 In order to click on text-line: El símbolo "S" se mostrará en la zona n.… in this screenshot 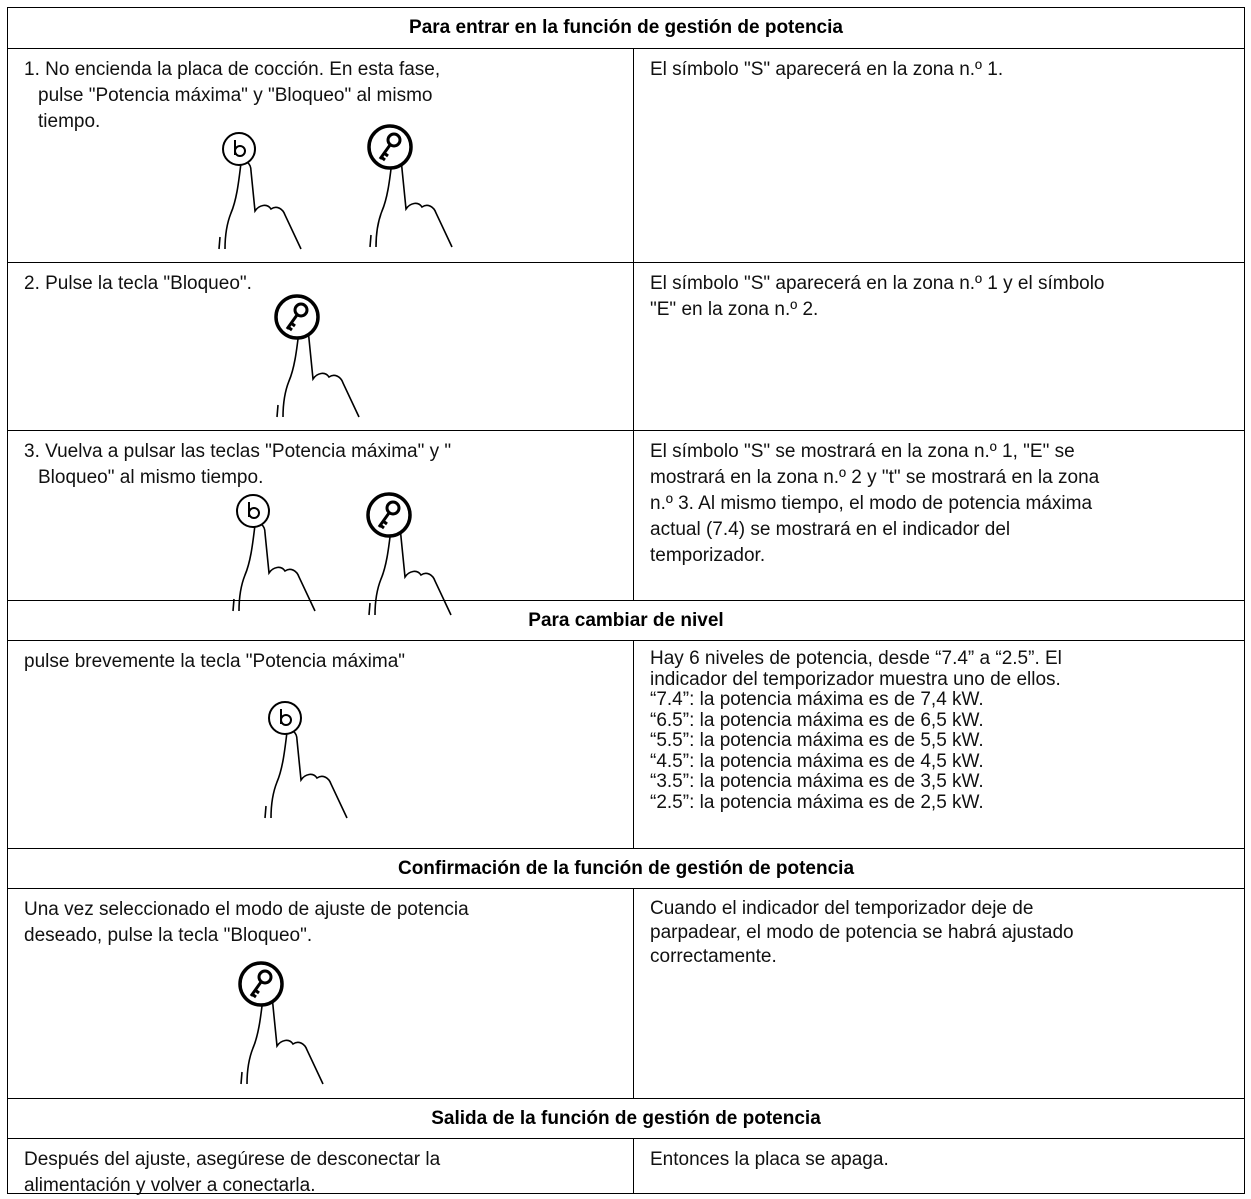, I will do `click(862, 451)`.